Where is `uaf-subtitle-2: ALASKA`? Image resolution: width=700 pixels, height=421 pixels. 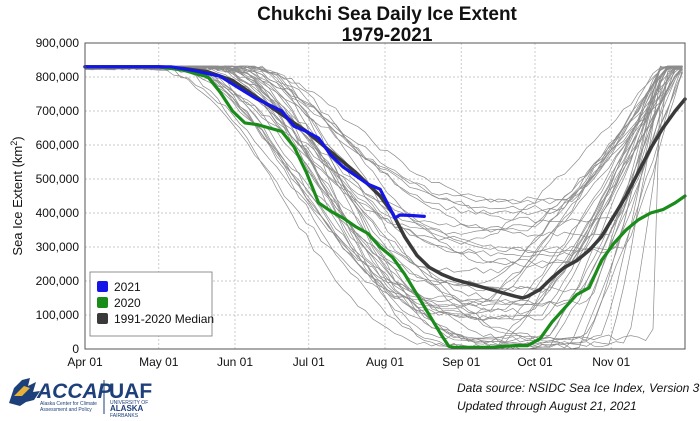 uaf-subtitle-2: ALASKA is located at coordinates (127, 408).